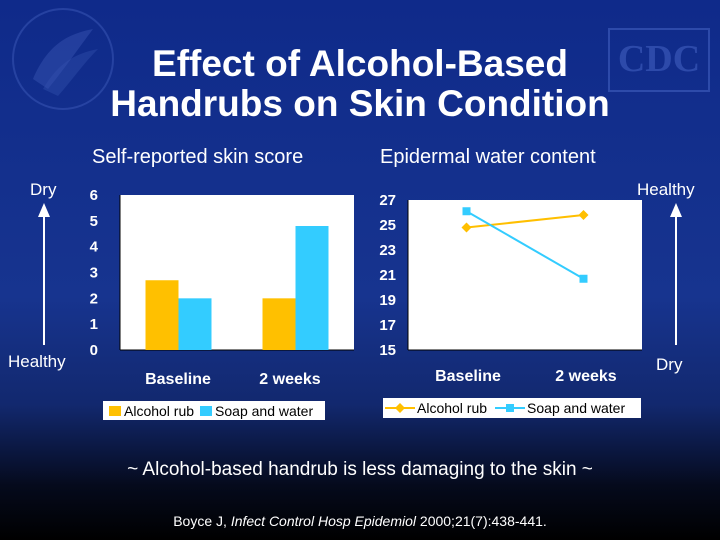 This screenshot has height=540, width=720. What do you see at coordinates (44, 210) in the screenshot?
I see `bar-axis-arrow-head` at bounding box center [44, 210].